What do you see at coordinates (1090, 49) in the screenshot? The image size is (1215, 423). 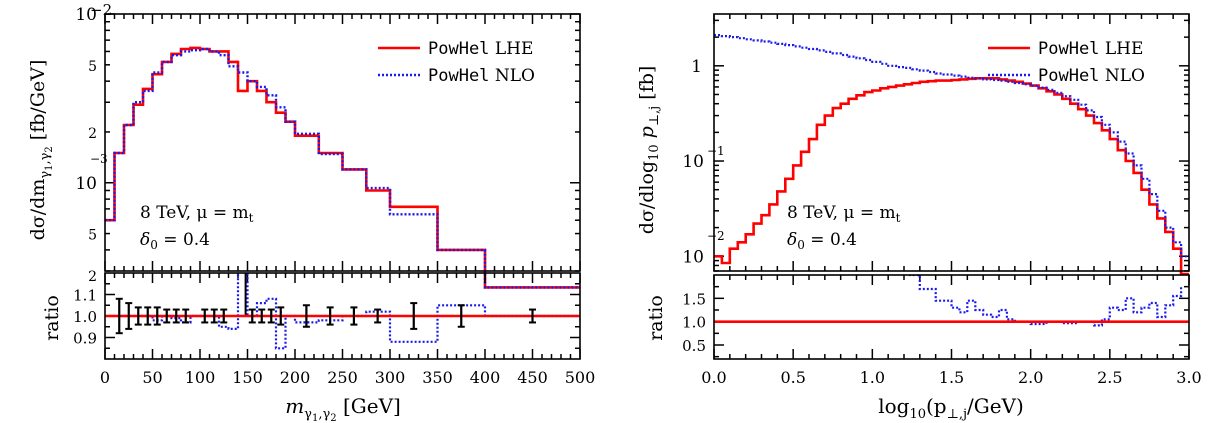 I see `right-legend-label-lhe: PowHel LHE` at bounding box center [1090, 49].